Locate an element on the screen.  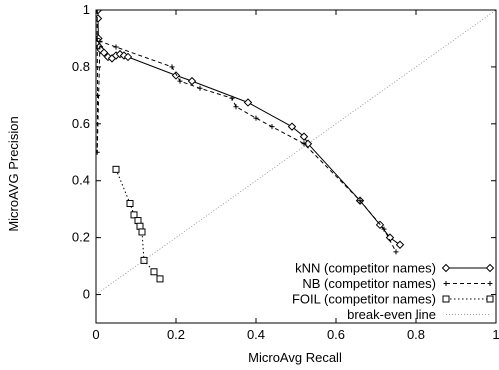
x-tick-label: 1 is located at coordinates (495, 334).